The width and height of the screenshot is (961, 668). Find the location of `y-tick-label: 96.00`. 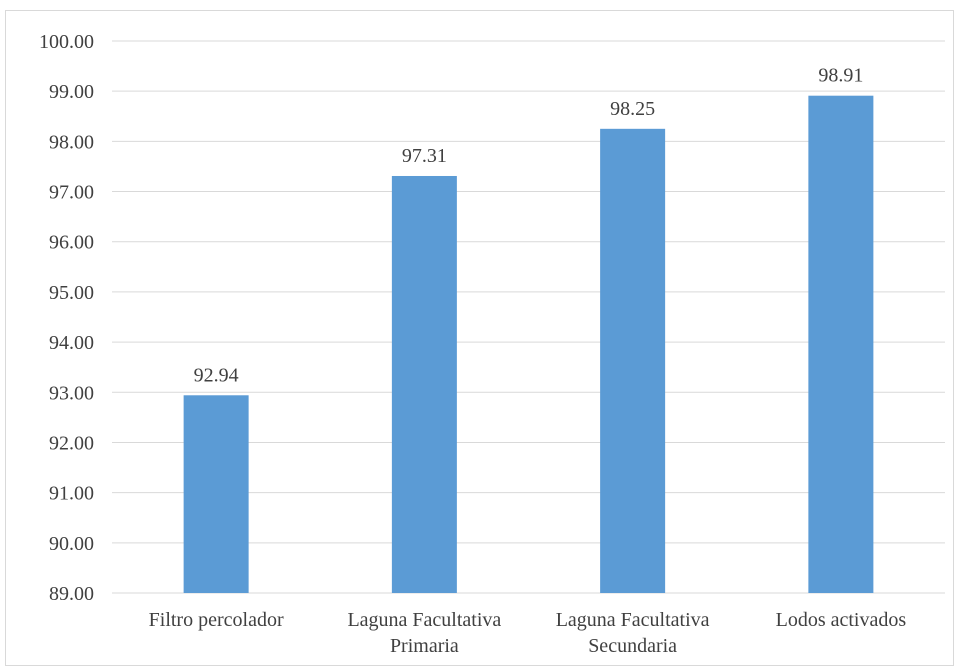

y-tick-label: 96.00 is located at coordinates (71, 243).